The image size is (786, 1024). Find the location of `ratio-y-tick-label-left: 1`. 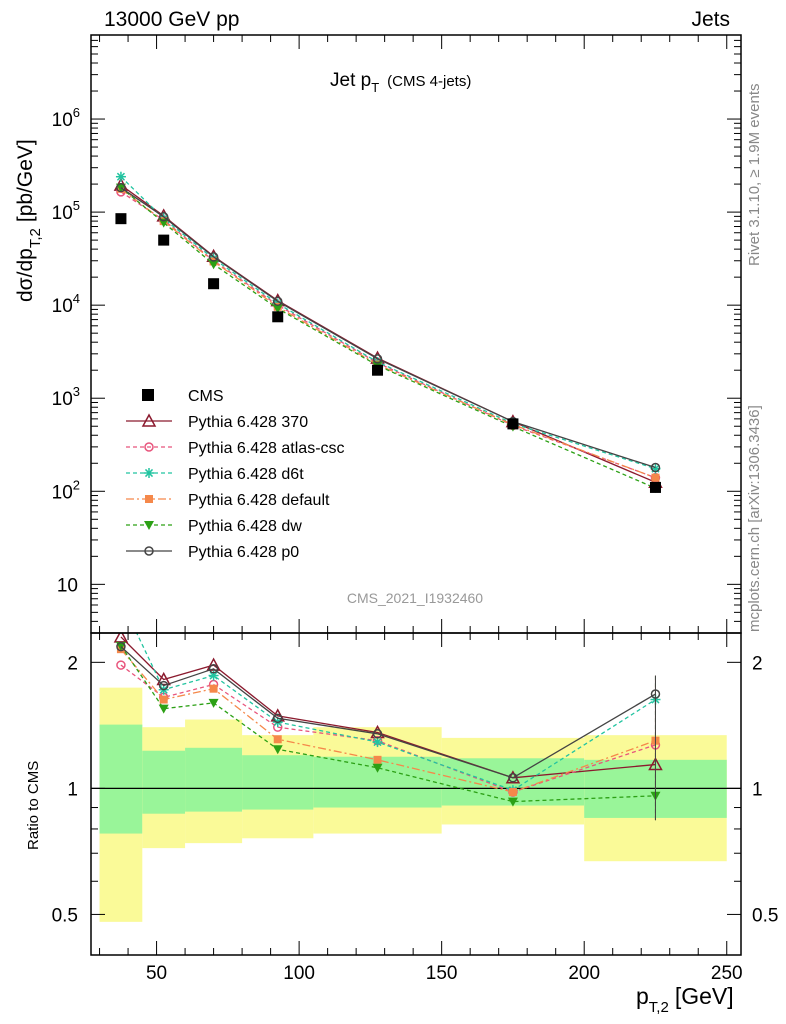

ratio-y-tick-label-left: 1 is located at coordinates (72, 789).